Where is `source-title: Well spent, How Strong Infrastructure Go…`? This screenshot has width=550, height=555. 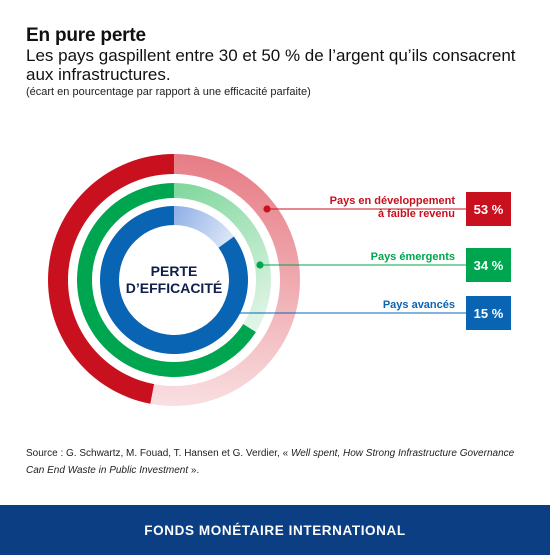
source-title: Well spent, How Strong Infrastructure Go… is located at coordinates (270, 462).